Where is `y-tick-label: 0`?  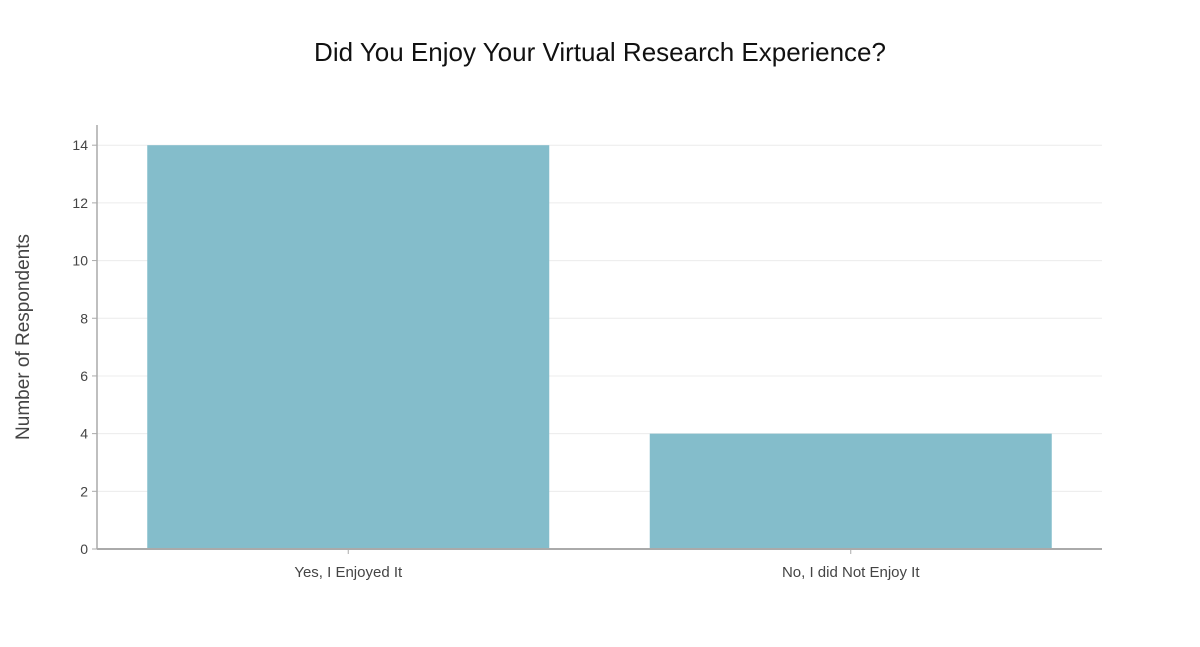
y-tick-label: 0 is located at coordinates (84, 549).